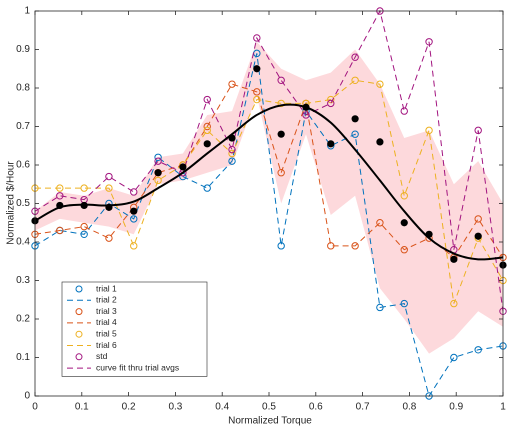 Image resolution: width=510 pixels, height=431 pixels. What do you see at coordinates (222, 407) in the screenshot?
I see `x-tick-label: 0.4` at bounding box center [222, 407].